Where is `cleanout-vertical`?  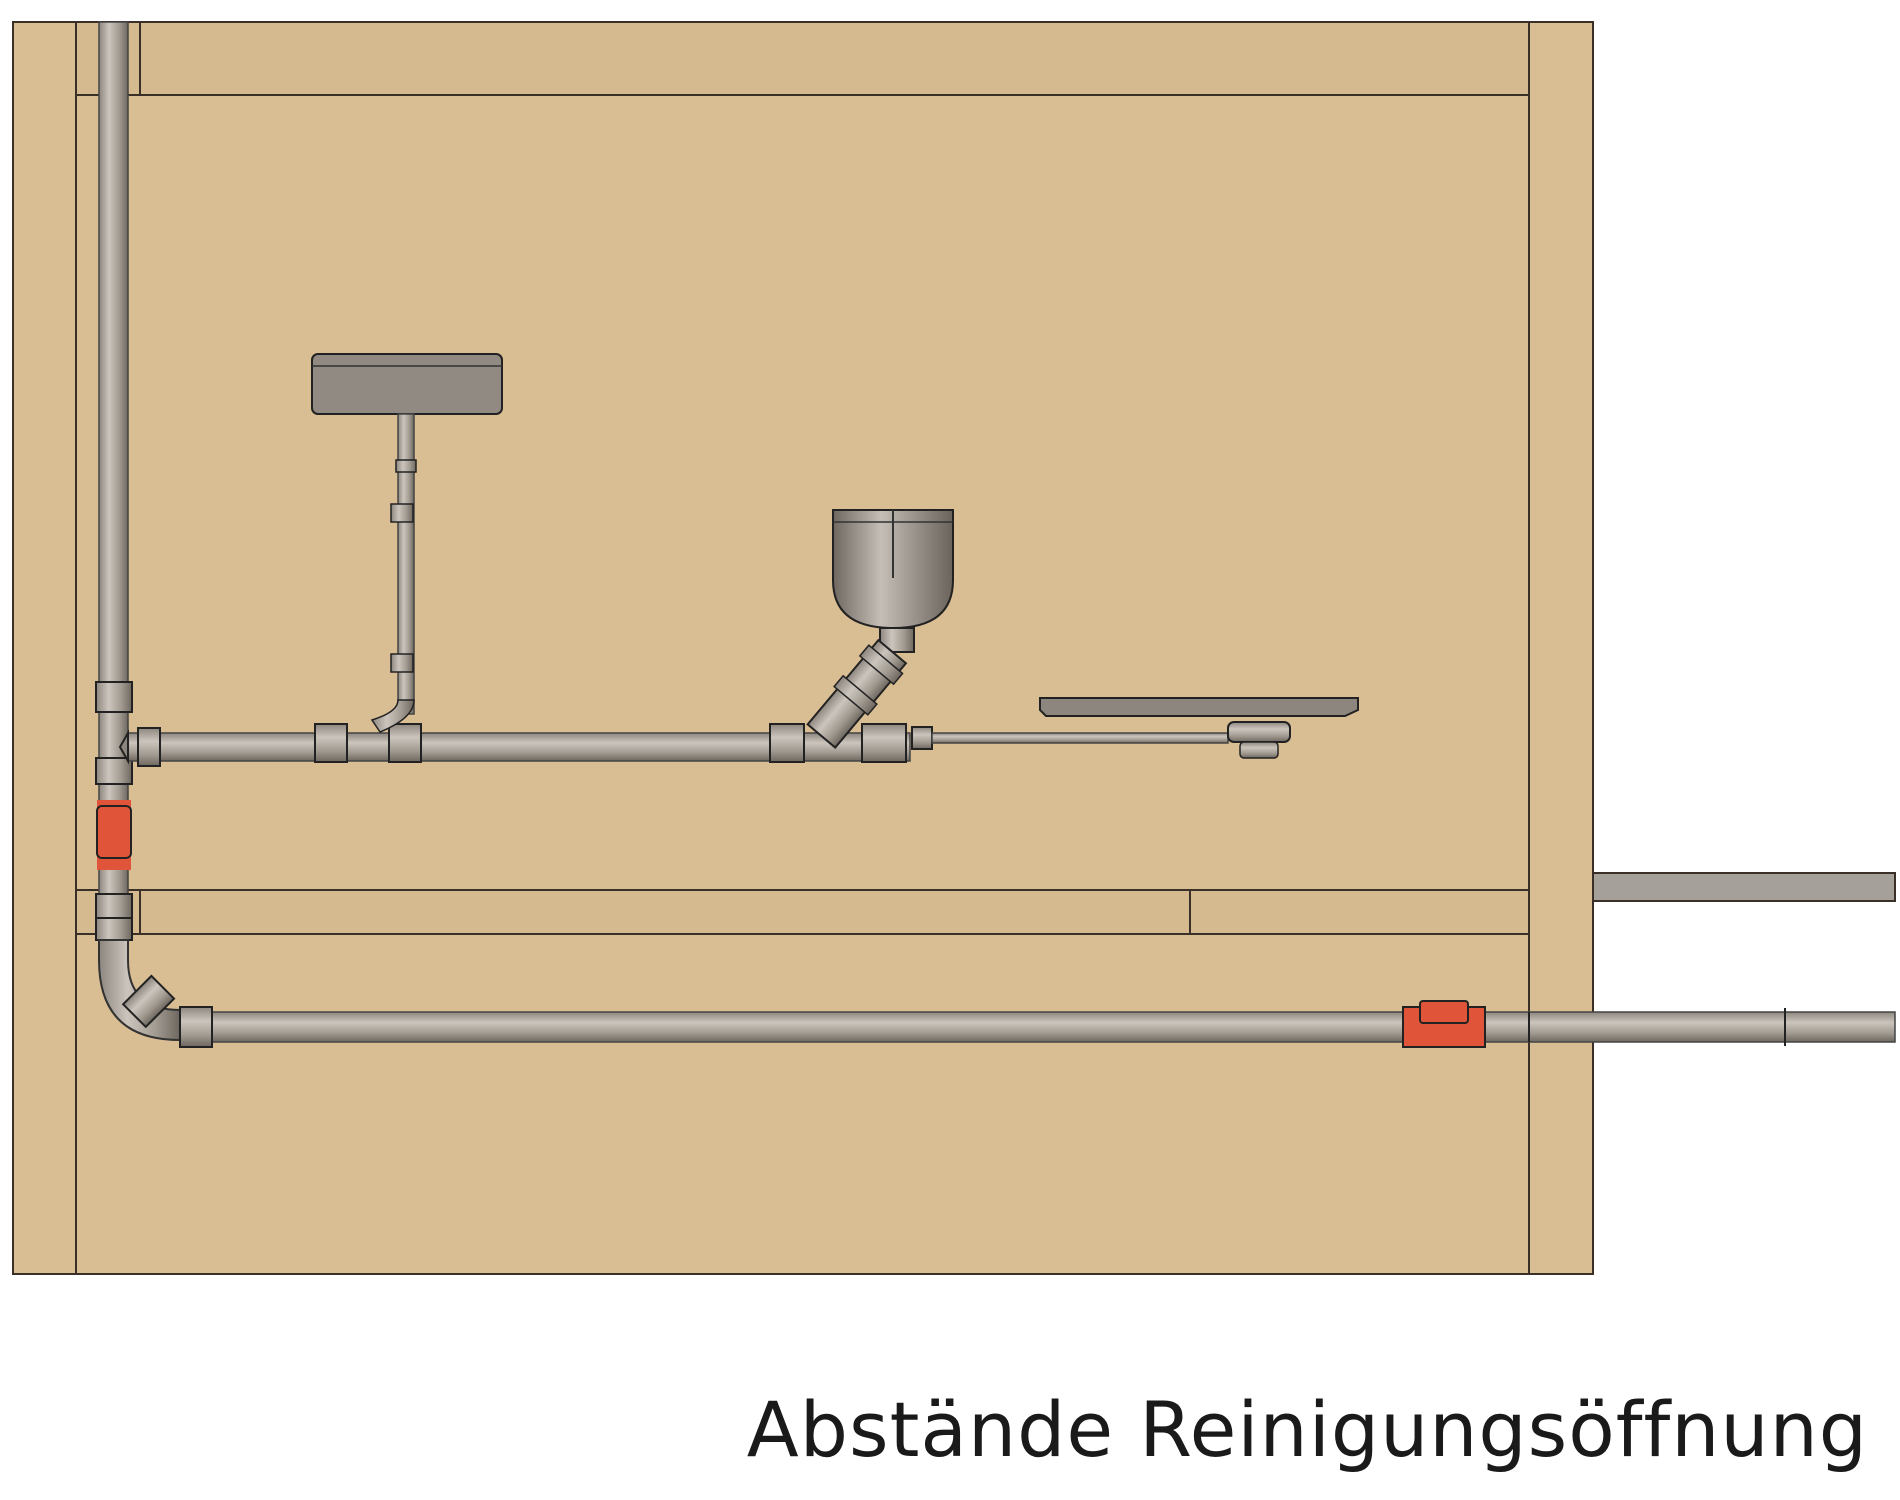 cleanout-vertical is located at coordinates (114, 835).